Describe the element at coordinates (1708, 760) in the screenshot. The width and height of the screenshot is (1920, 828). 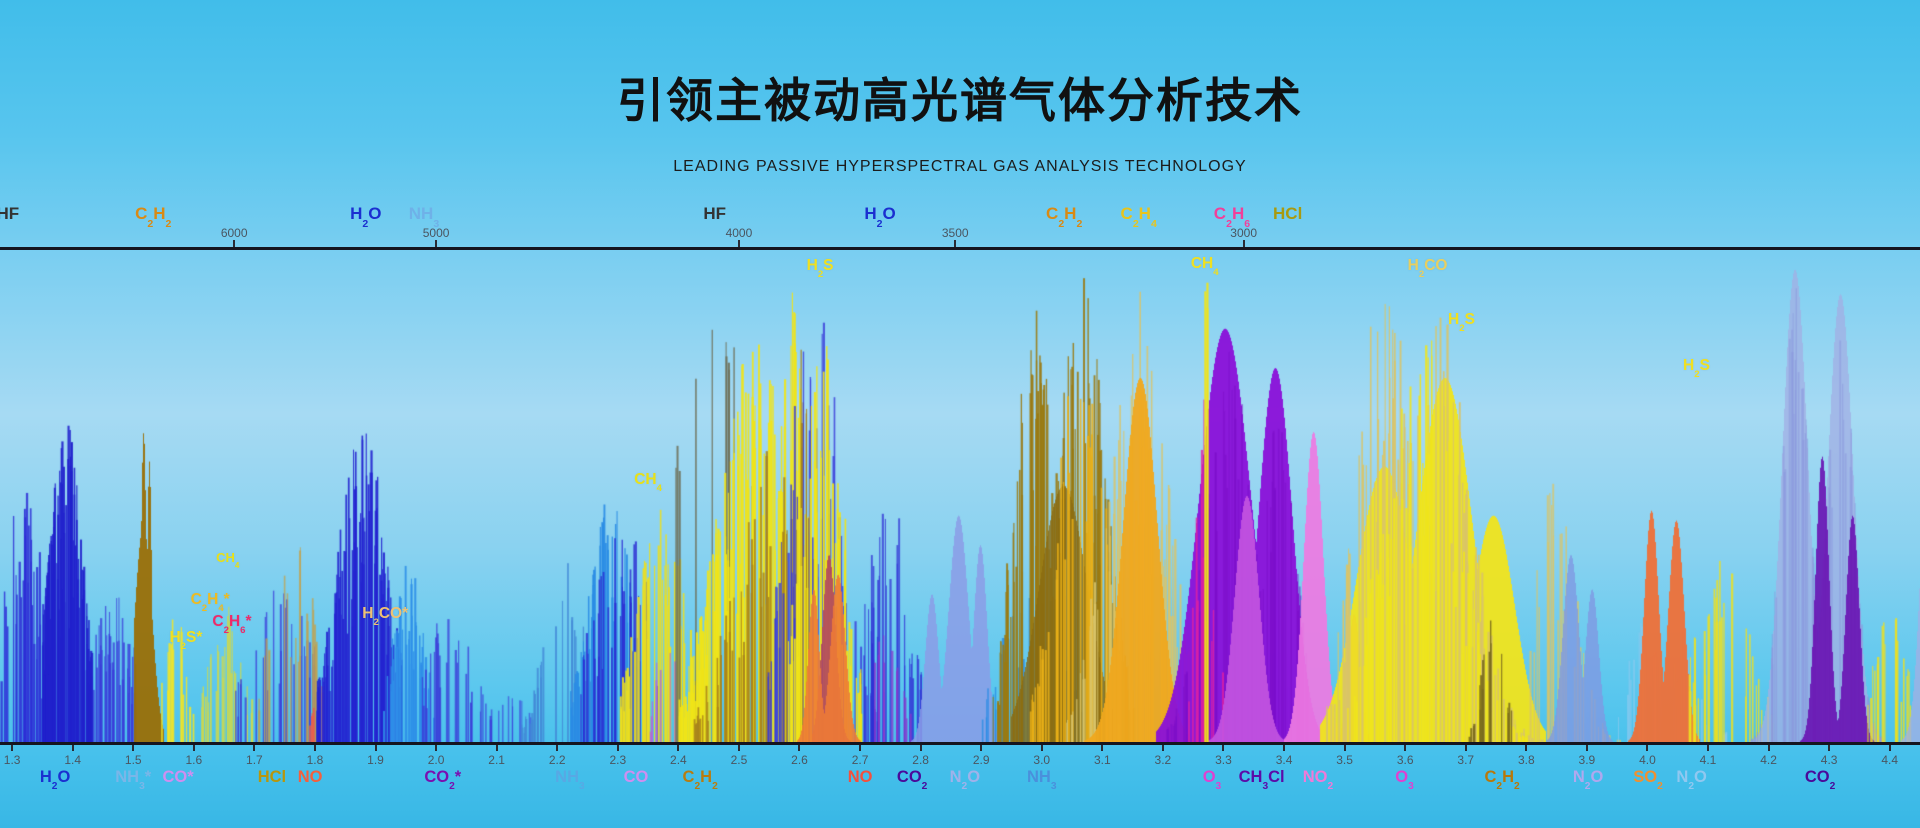
I see `bottom-tick-label-4.1: 4.1` at that location.